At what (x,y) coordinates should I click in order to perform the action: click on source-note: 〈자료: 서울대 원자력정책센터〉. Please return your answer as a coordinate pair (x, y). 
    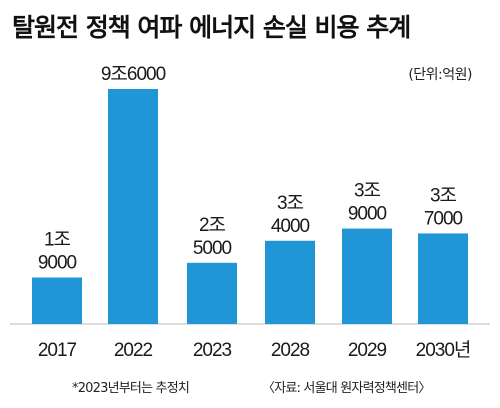
    Looking at the image, I should click on (346, 388).